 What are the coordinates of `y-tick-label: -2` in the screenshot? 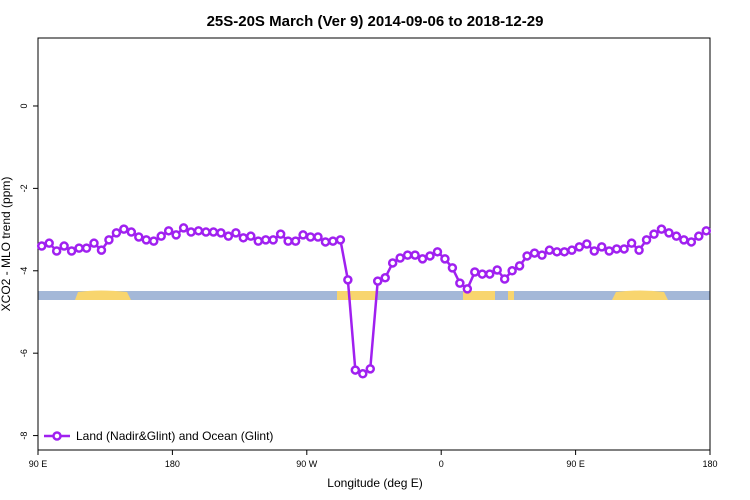 It's located at (24, 188).